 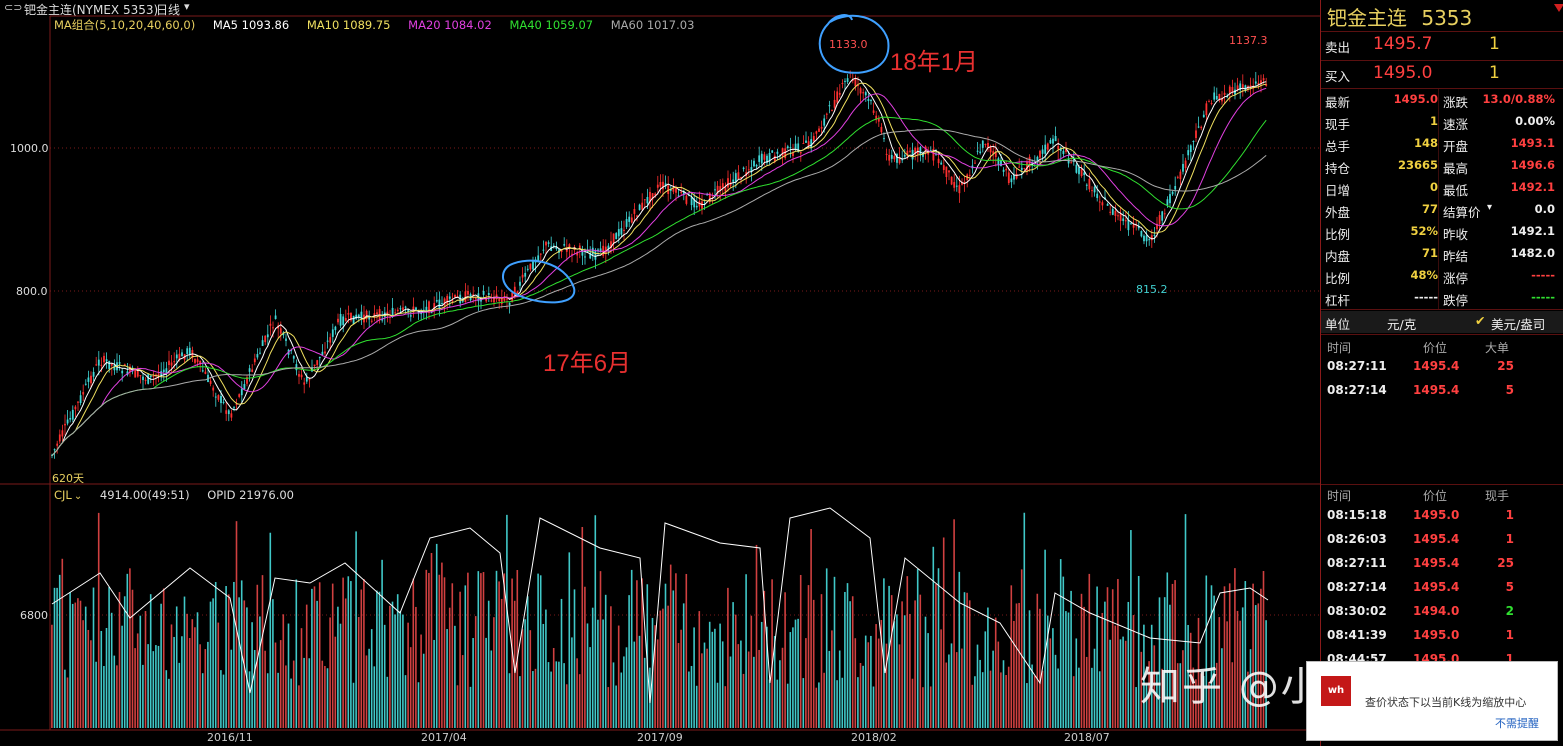 I want to click on quote-row: 持仓 23665 最高 1496.6, so click(x=1442, y=166).